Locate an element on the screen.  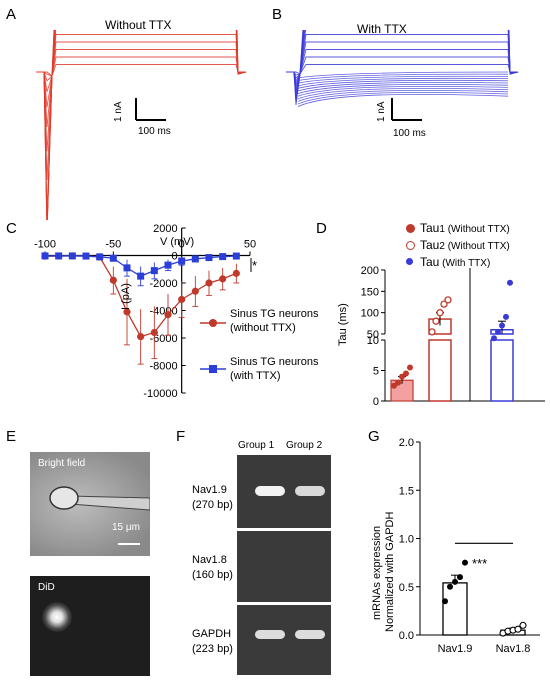
mrna-y-tick-label: 2.0 is located at coordinates (406, 443).